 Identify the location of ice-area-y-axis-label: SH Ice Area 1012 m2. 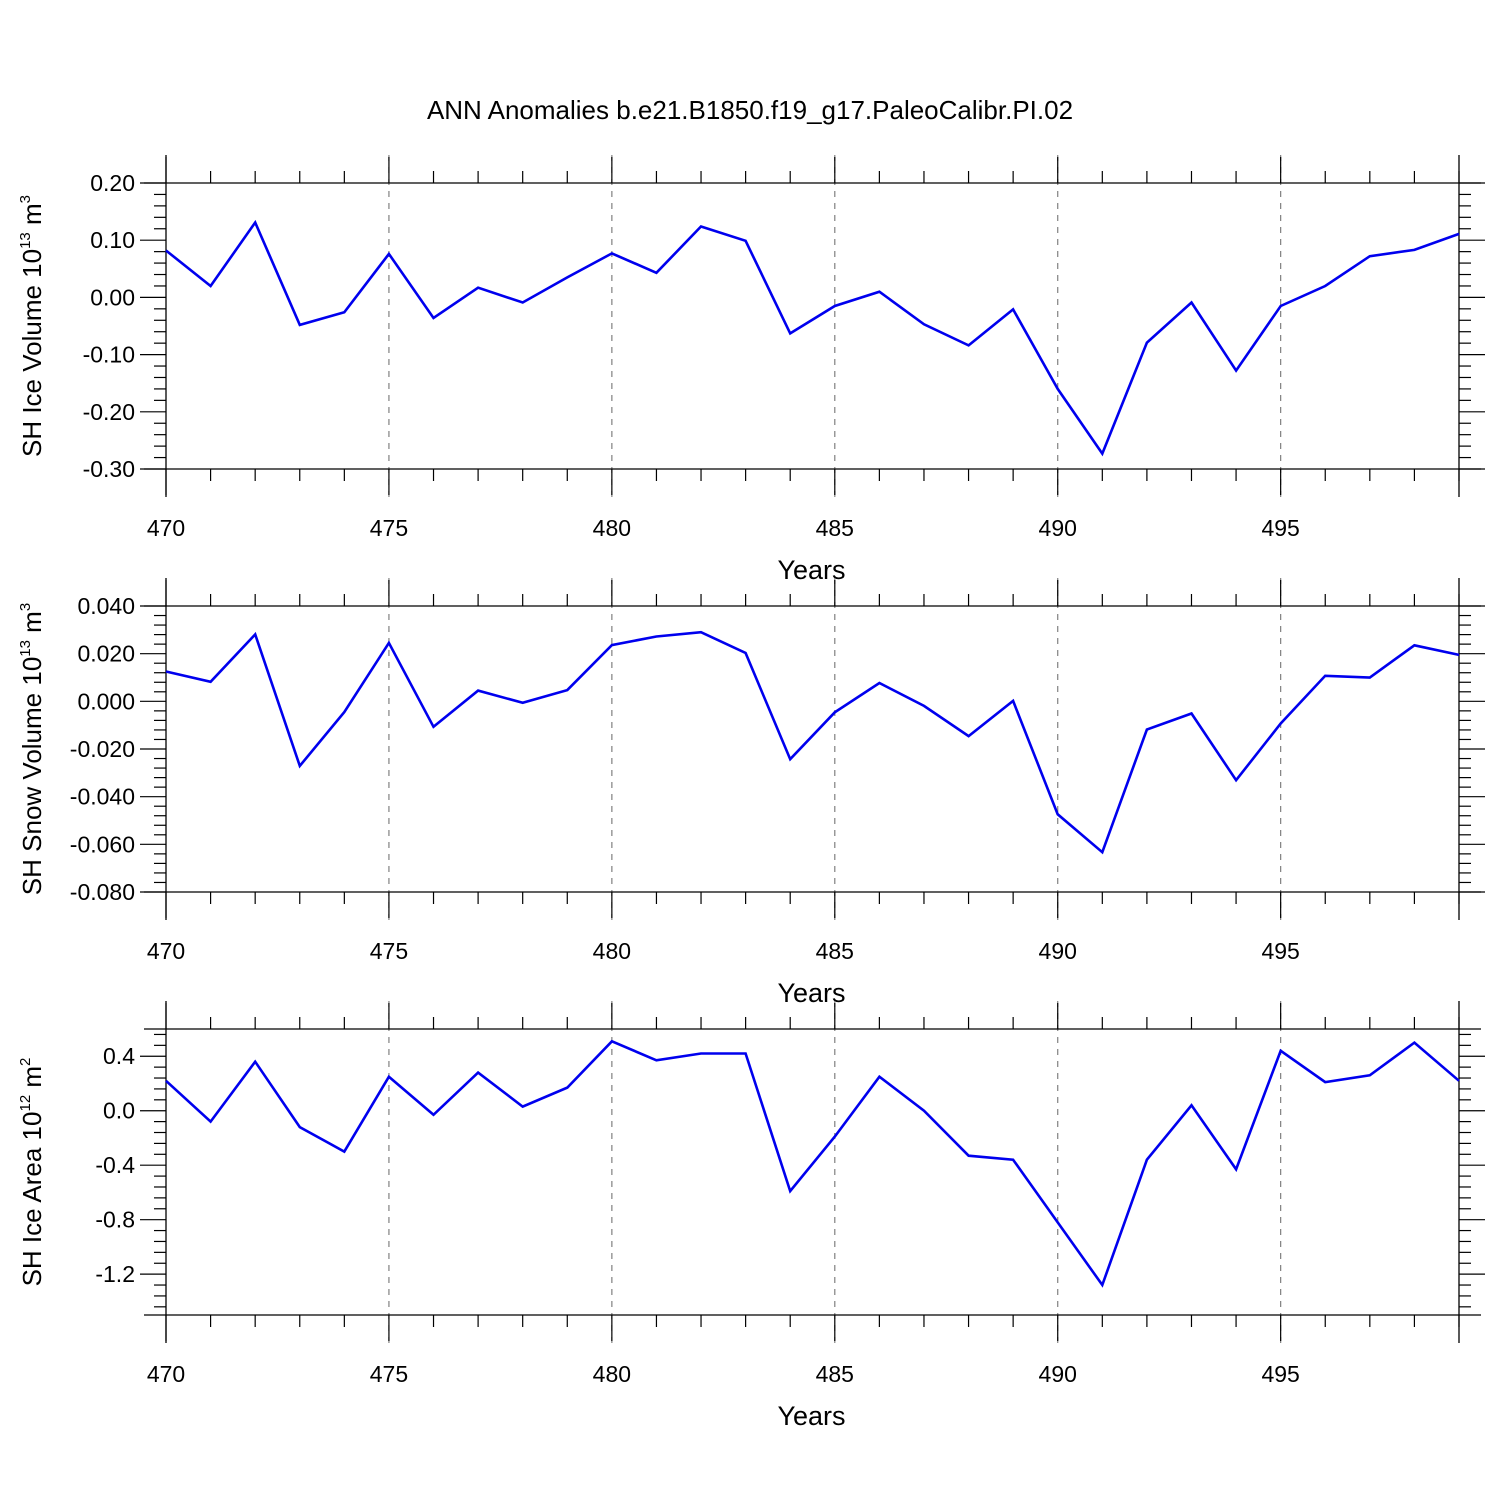
(32, 1172).